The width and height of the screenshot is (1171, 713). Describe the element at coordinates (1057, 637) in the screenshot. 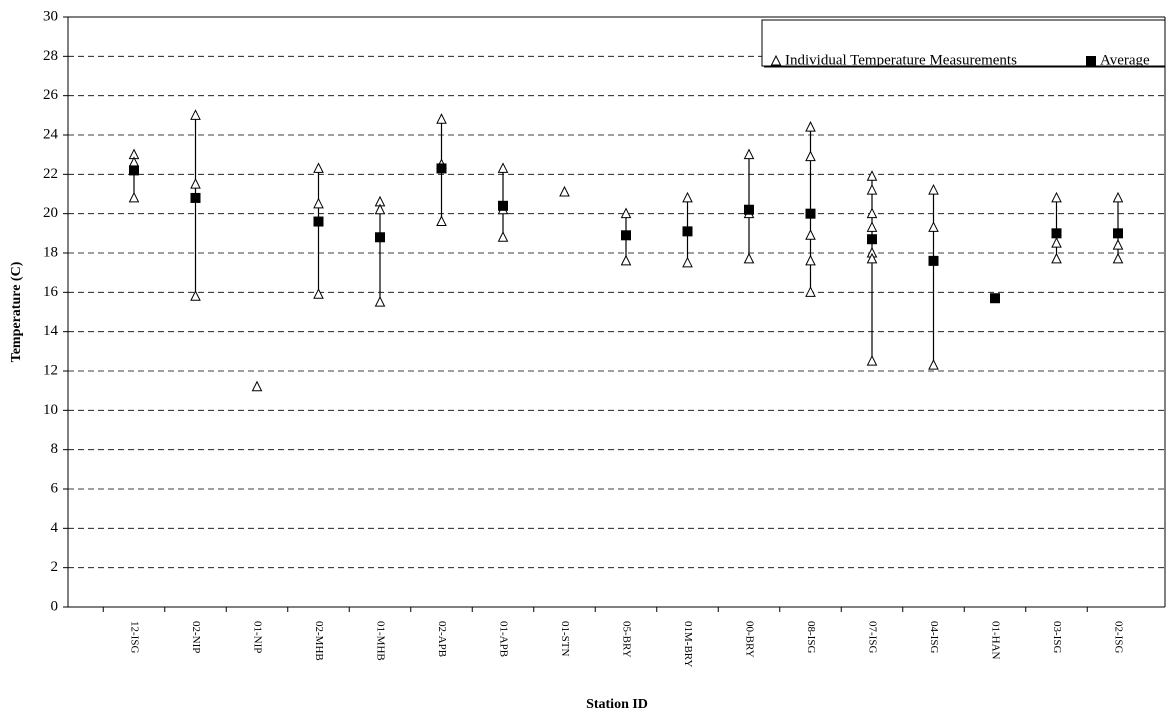

I see `x-tick-label: 03-ISG` at that location.